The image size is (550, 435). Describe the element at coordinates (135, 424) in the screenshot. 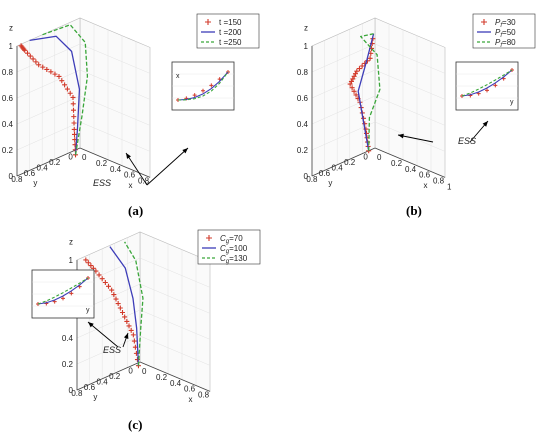

I see `panel-c-caption: (c)` at that location.